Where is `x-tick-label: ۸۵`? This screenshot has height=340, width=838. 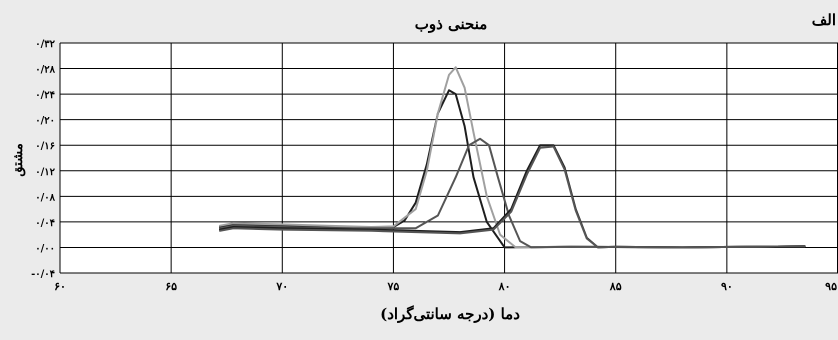 x-tick-label: ۸۵ is located at coordinates (615, 286).